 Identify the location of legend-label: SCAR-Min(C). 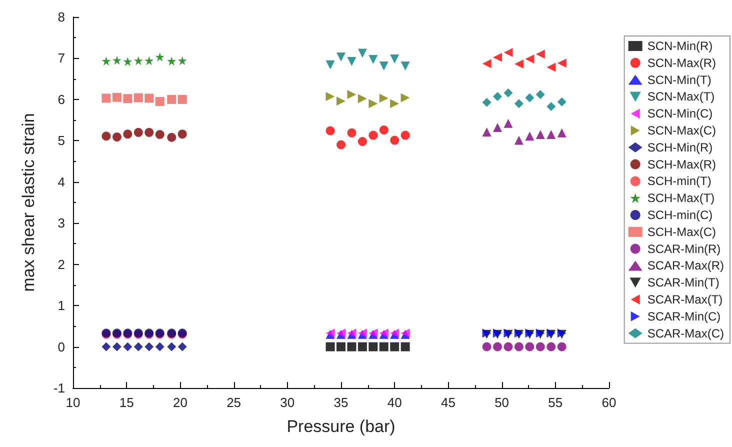
(684, 316).